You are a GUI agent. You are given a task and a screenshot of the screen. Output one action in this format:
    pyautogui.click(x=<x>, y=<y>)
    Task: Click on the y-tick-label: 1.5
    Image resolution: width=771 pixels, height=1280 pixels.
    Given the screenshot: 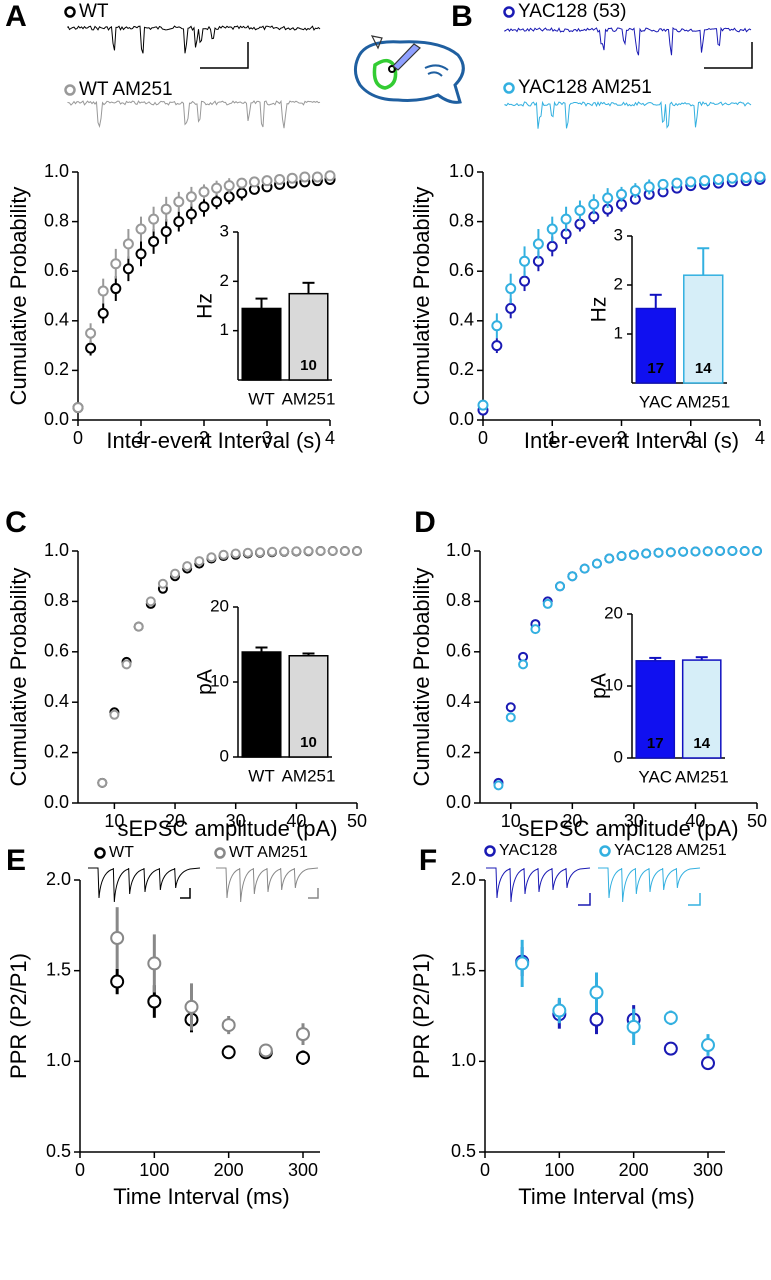 What is the action you would take?
    pyautogui.click(x=463, y=969)
    